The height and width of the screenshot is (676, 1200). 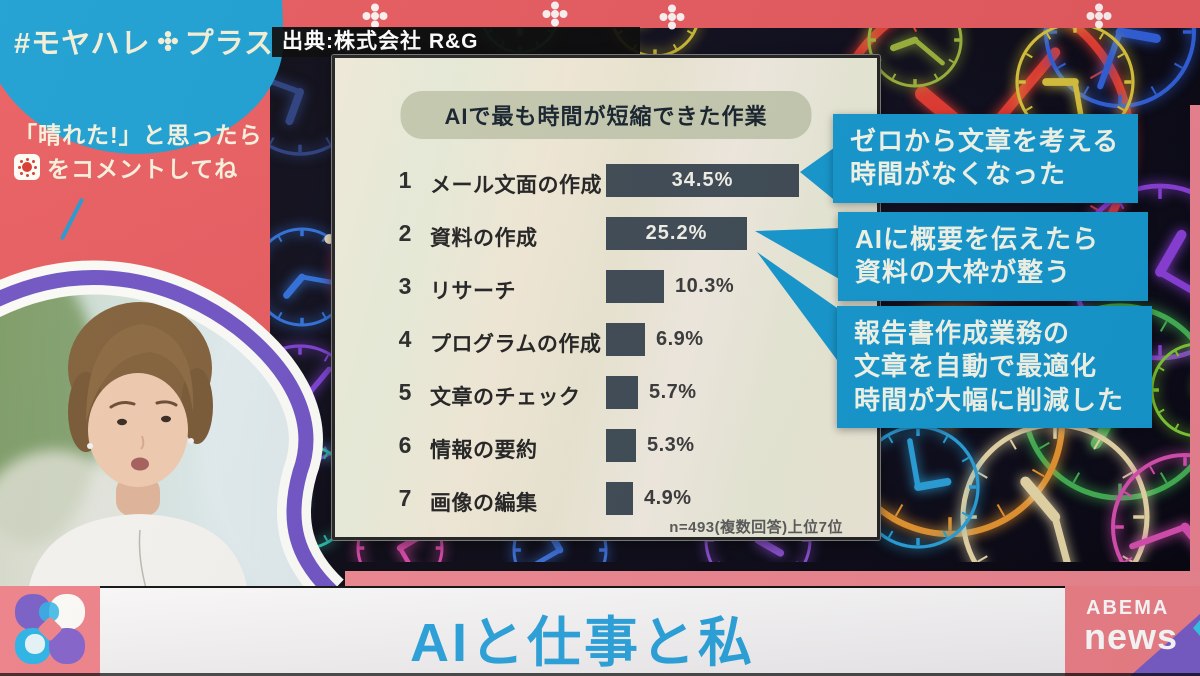 I want to click on pinwheel-logo, so click(x=50, y=629).